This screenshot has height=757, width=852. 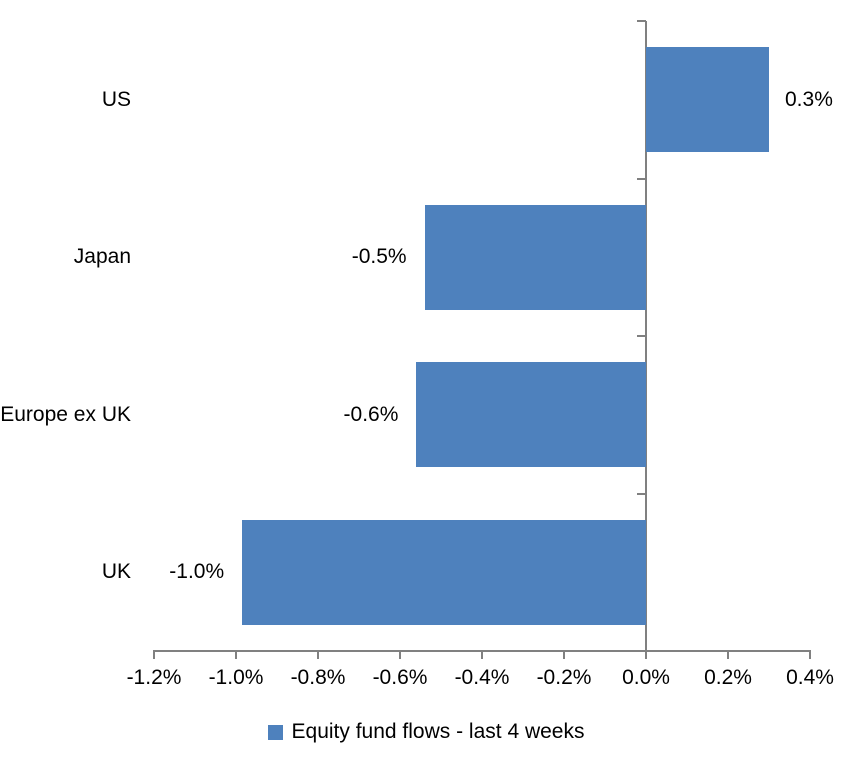 I want to click on value-label: 0.3%, so click(x=809, y=99).